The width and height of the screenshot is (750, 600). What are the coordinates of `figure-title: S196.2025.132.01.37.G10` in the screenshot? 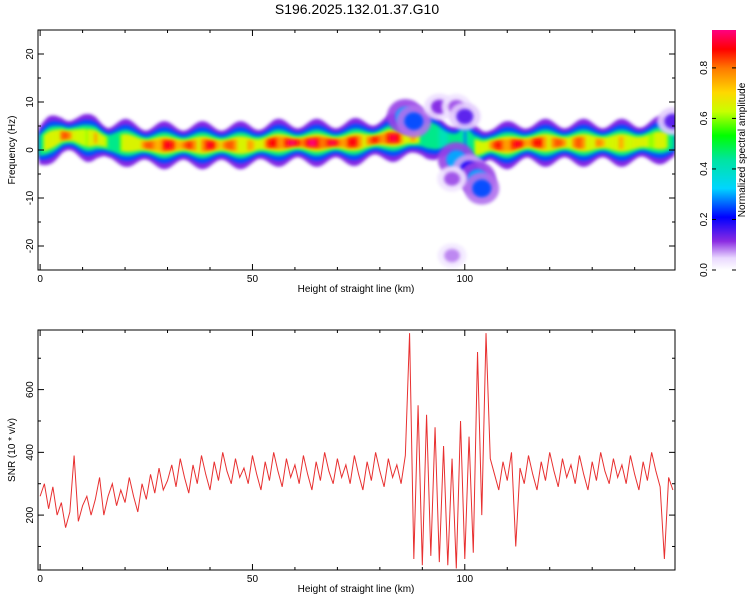 It's located at (357, 9).